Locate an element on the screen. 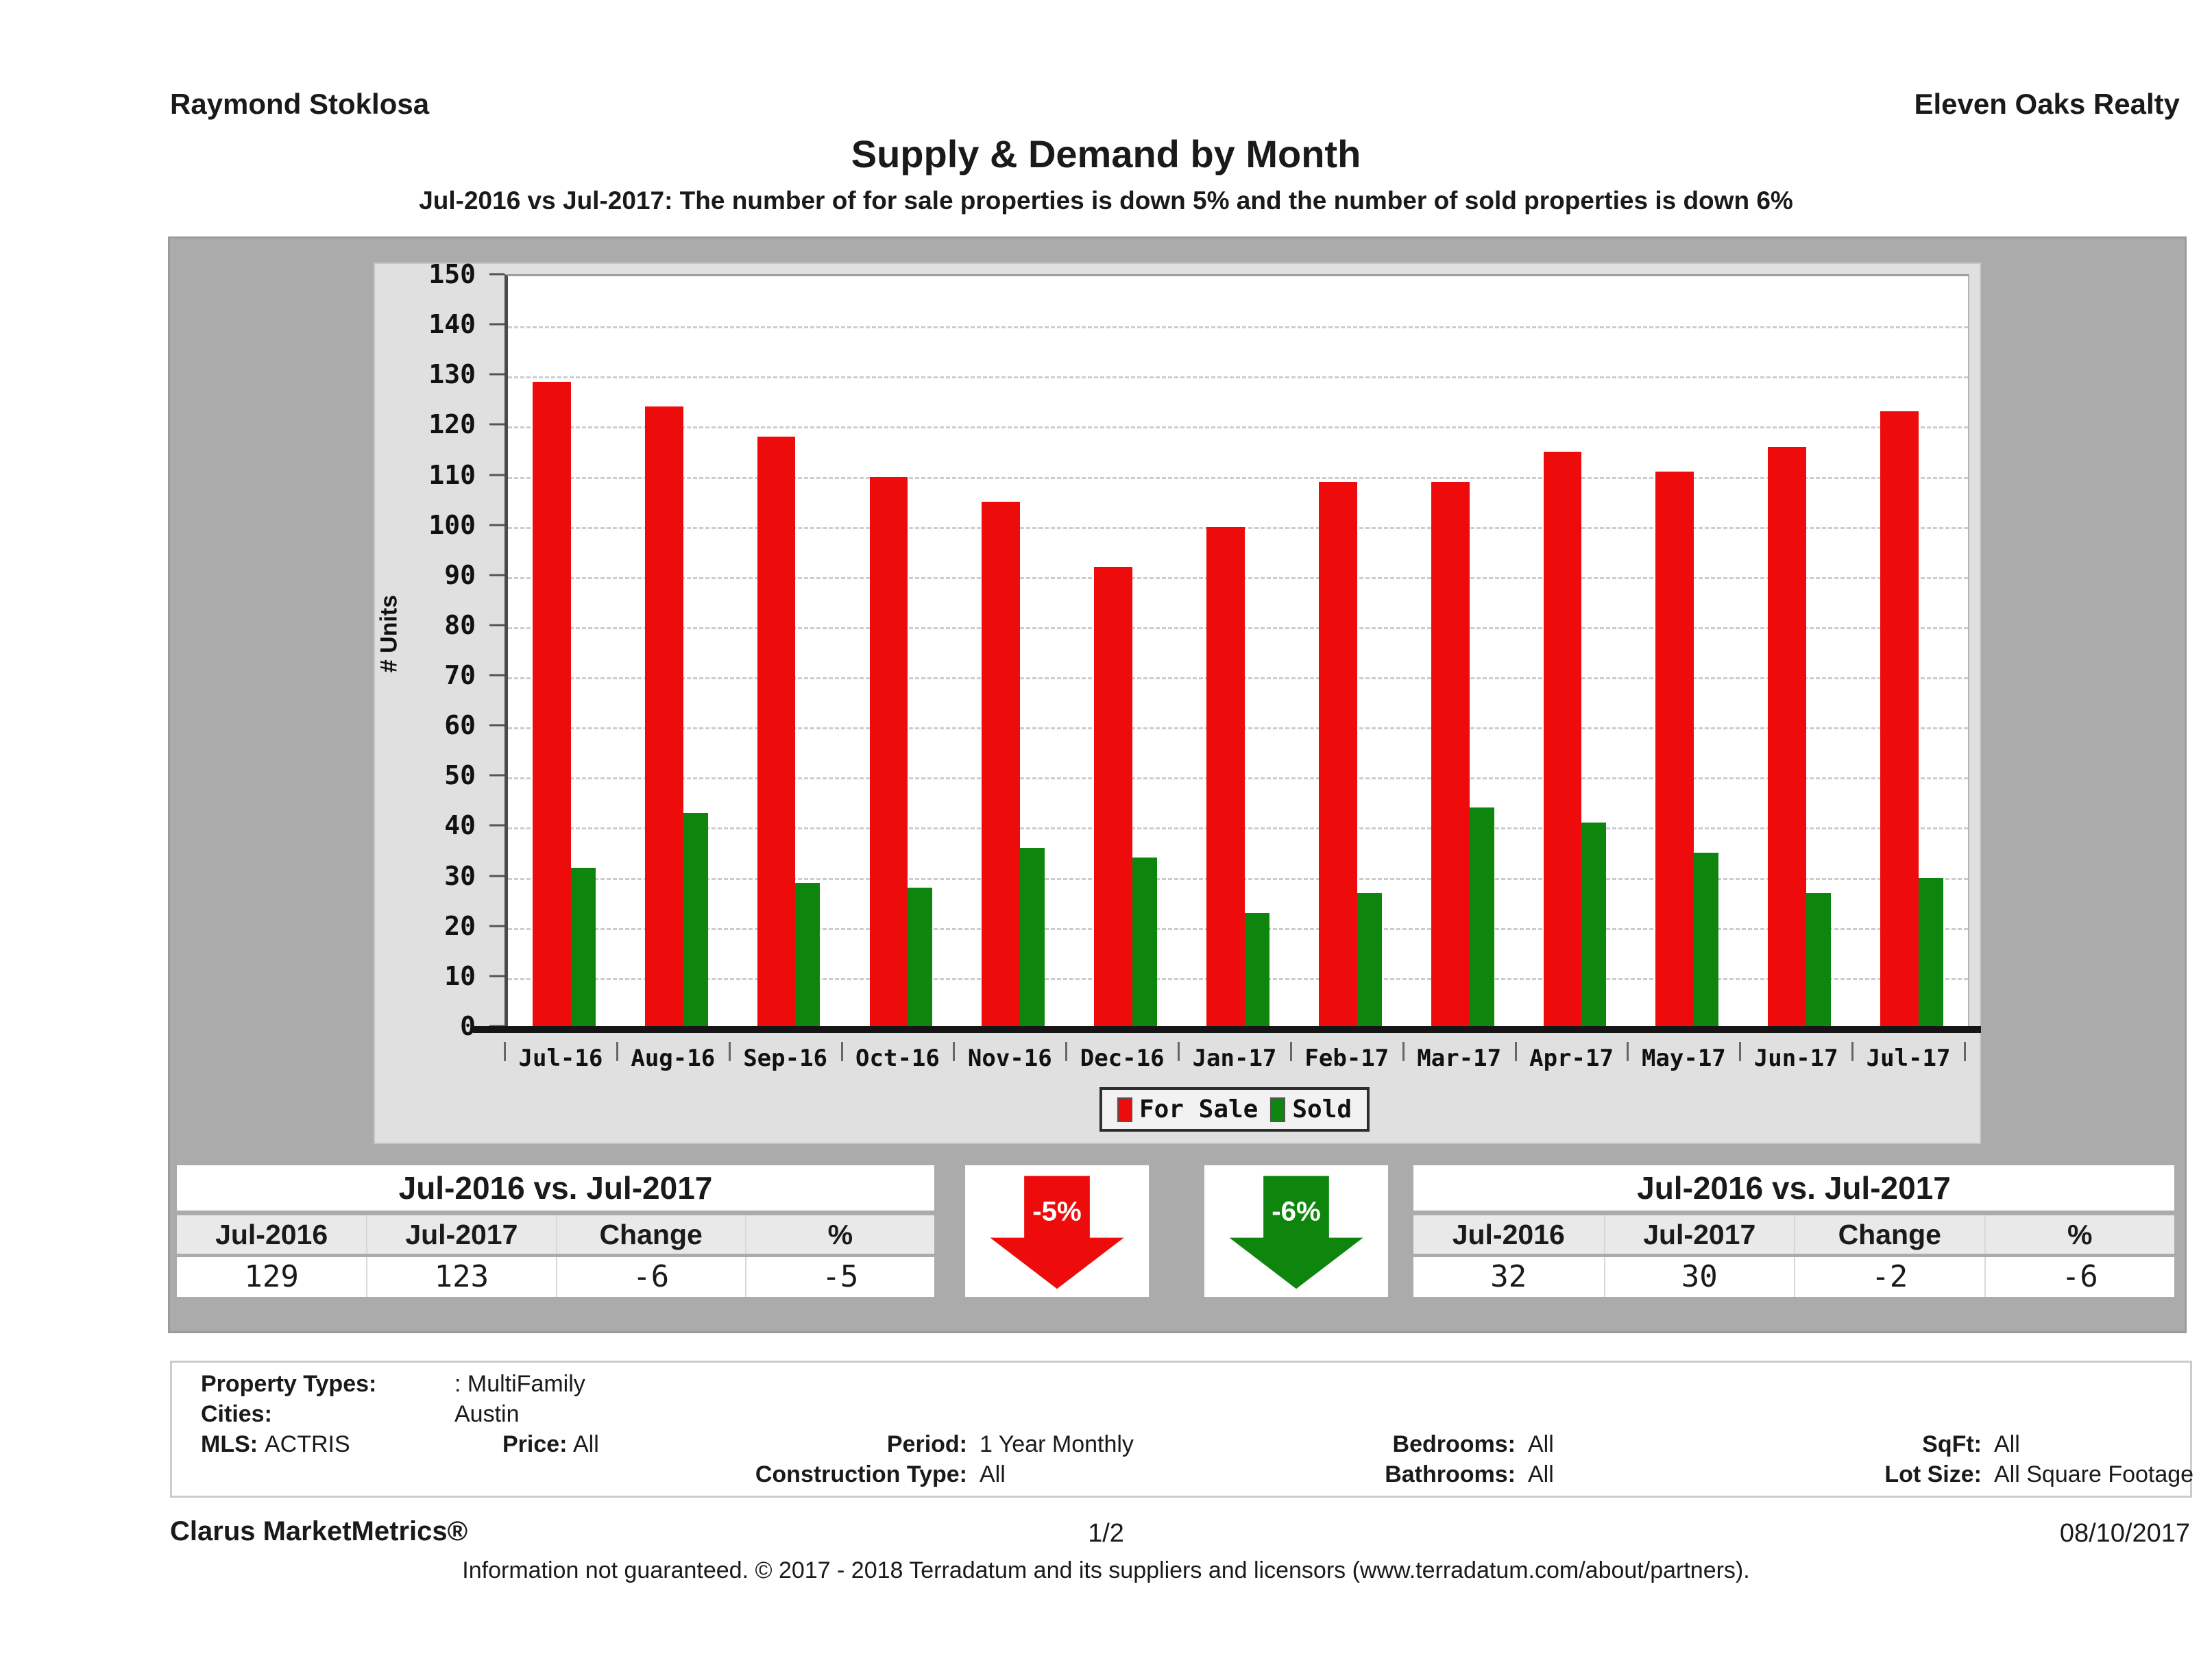  svg-text: -6% is located at coordinates (1296, 1211).